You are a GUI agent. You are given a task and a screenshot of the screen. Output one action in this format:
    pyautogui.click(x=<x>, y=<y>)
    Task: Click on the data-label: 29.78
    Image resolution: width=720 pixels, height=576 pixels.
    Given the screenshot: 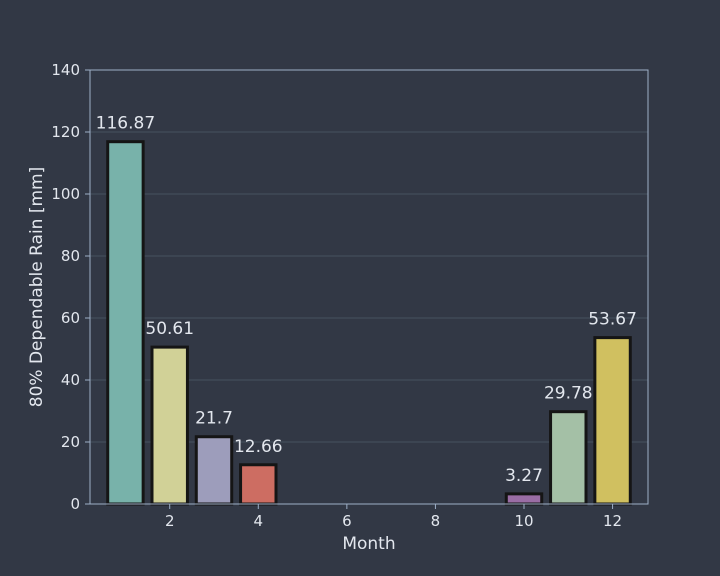 What is the action you would take?
    pyautogui.click(x=568, y=394)
    